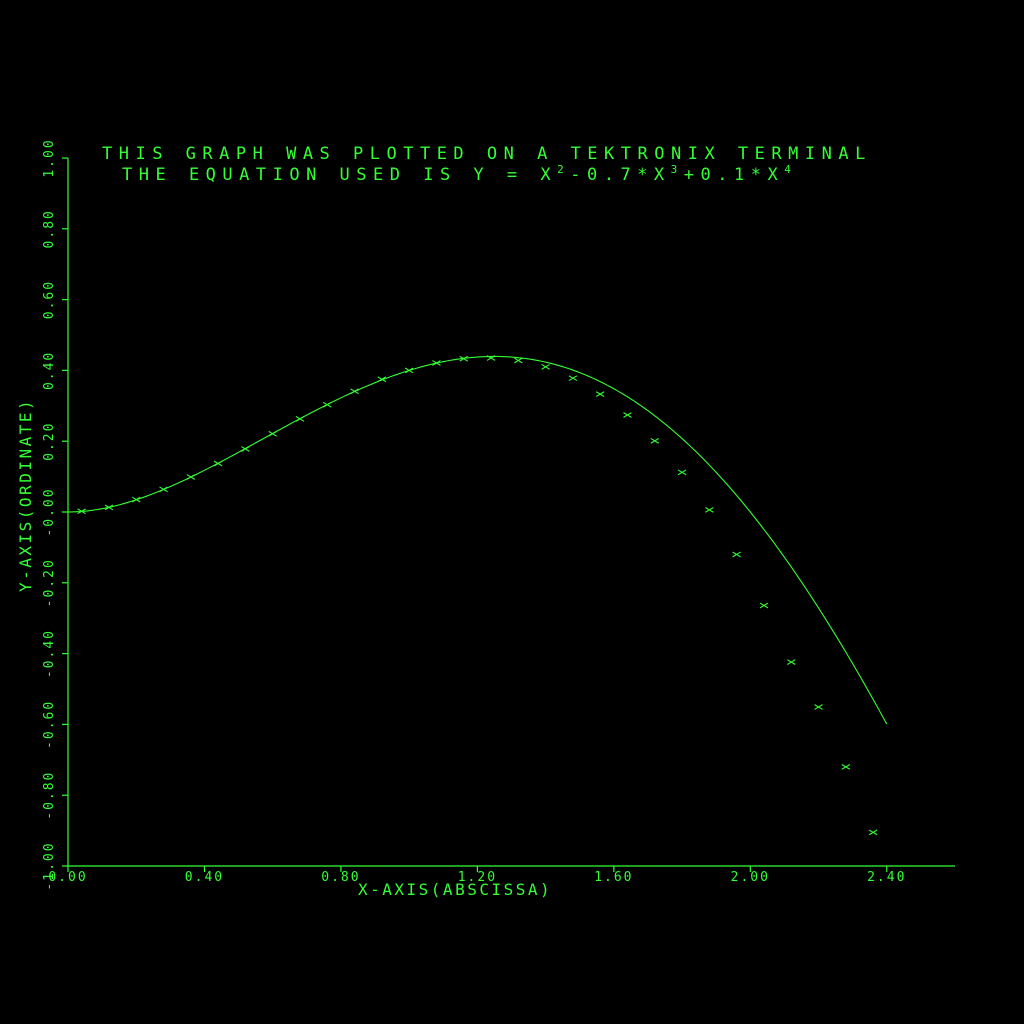 This screenshot has width=1024, height=1024. What do you see at coordinates (49, 795) in the screenshot?
I see `y-tick-label: -0.80` at bounding box center [49, 795].